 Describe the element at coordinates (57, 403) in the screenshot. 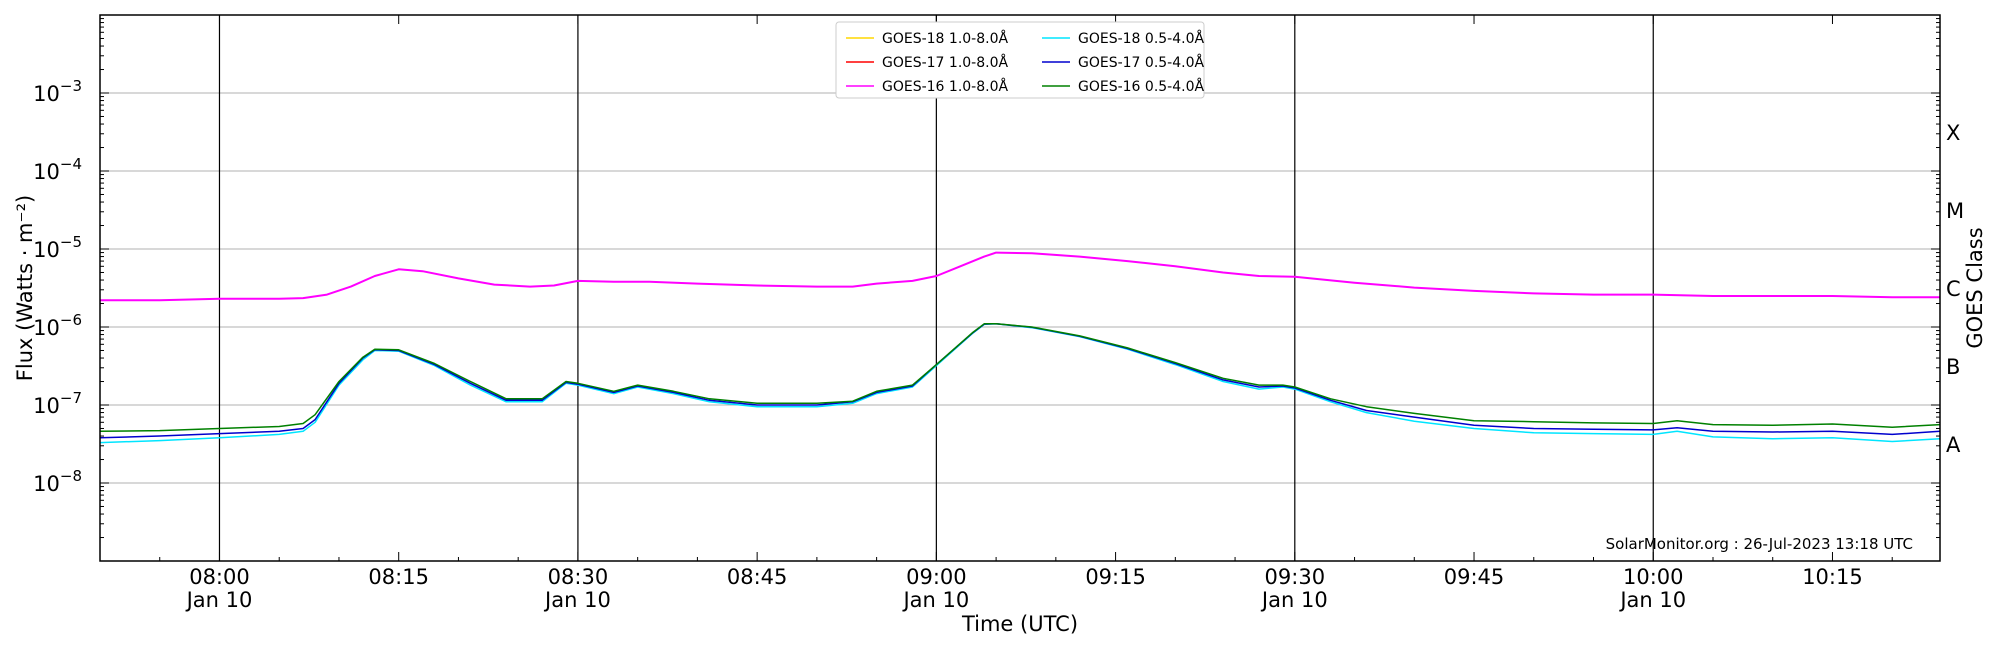

I see `y-tick-label: 10⁻⁷` at that location.